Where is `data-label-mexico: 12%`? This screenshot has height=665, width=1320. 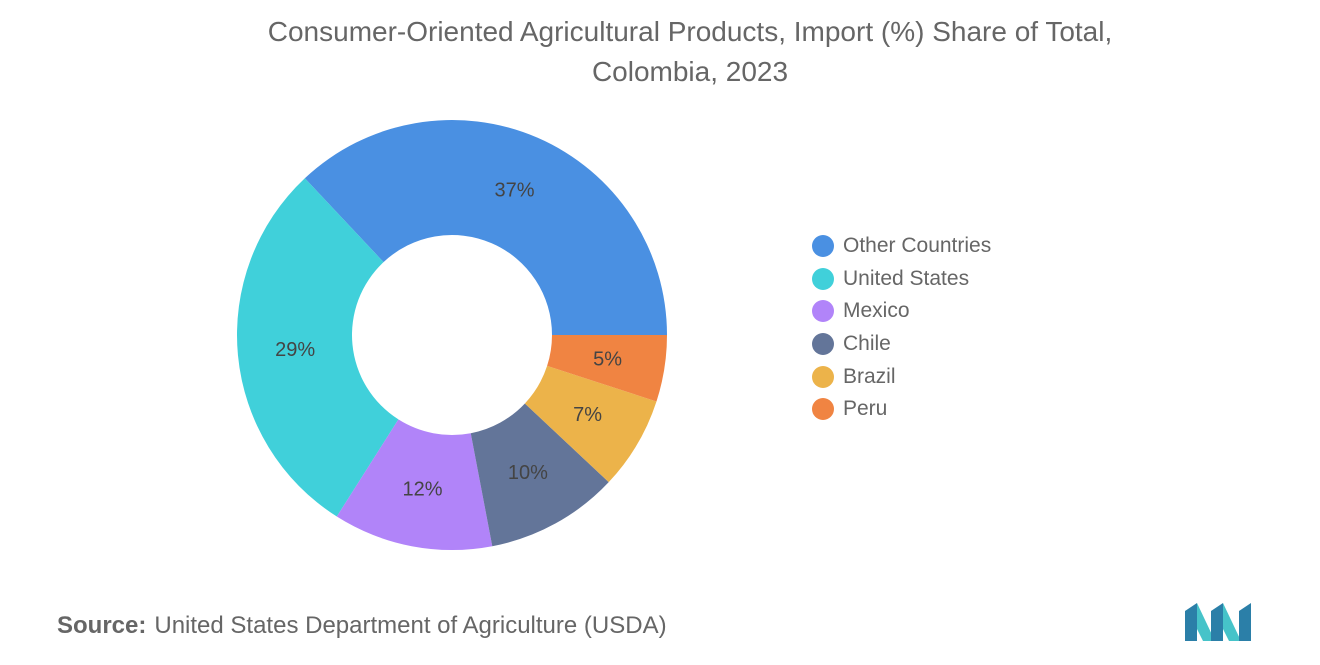 data-label-mexico: 12% is located at coordinates (422, 490).